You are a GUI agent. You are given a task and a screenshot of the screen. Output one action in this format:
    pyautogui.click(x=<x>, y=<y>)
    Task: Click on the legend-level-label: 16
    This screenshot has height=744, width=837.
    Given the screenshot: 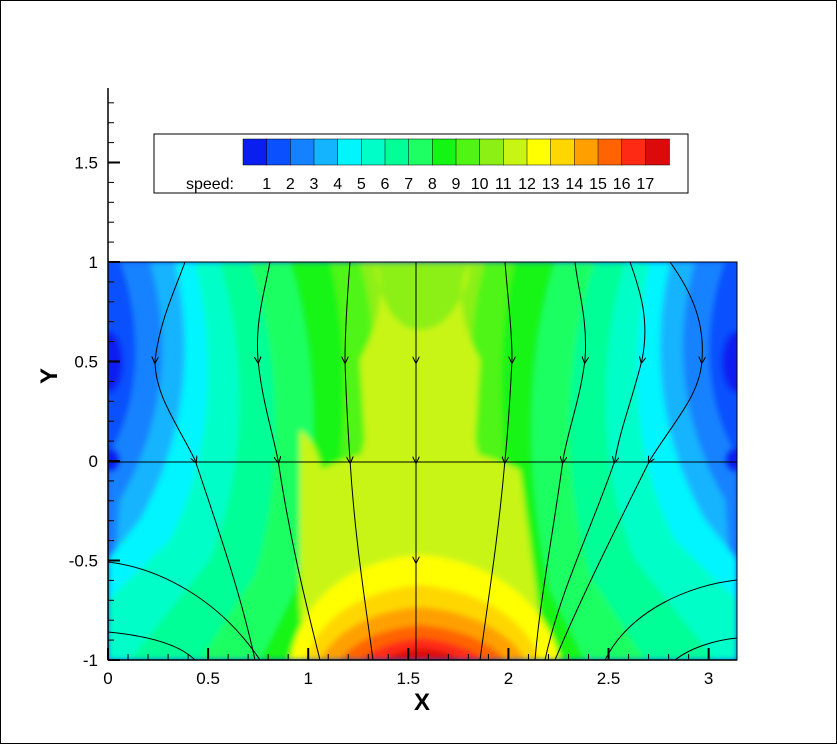 What is the action you would take?
    pyautogui.click(x=622, y=184)
    